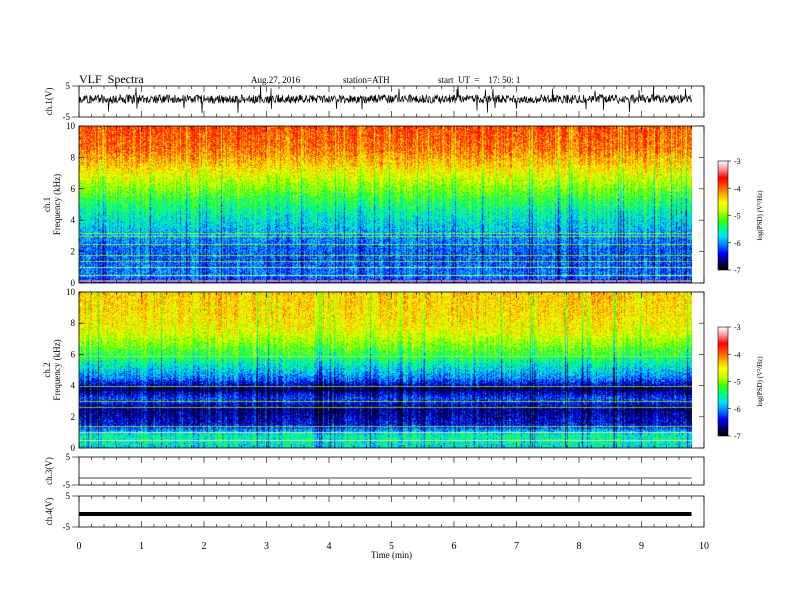 The image size is (792, 612). Describe the element at coordinates (366, 80) in the screenshot. I see `station-label: station=ATH` at that location.